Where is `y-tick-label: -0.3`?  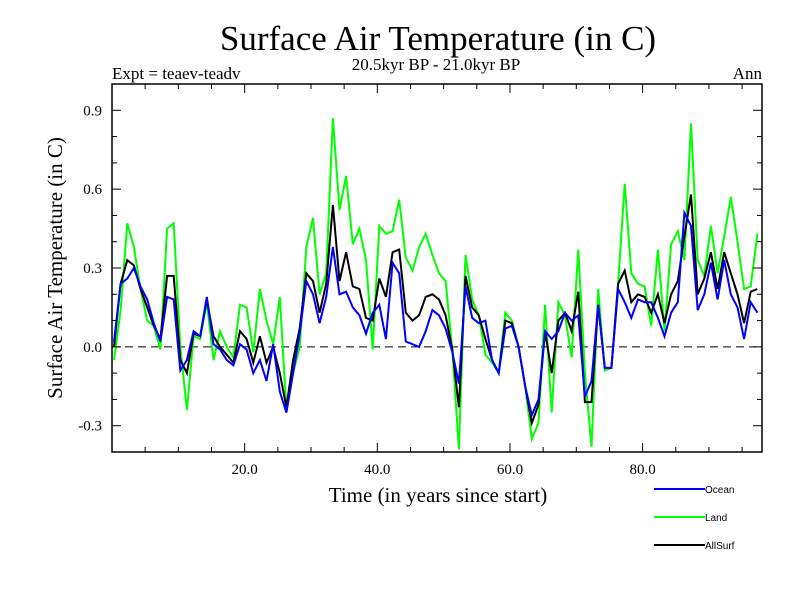 y-tick-label: -0.3 is located at coordinates (90, 427).